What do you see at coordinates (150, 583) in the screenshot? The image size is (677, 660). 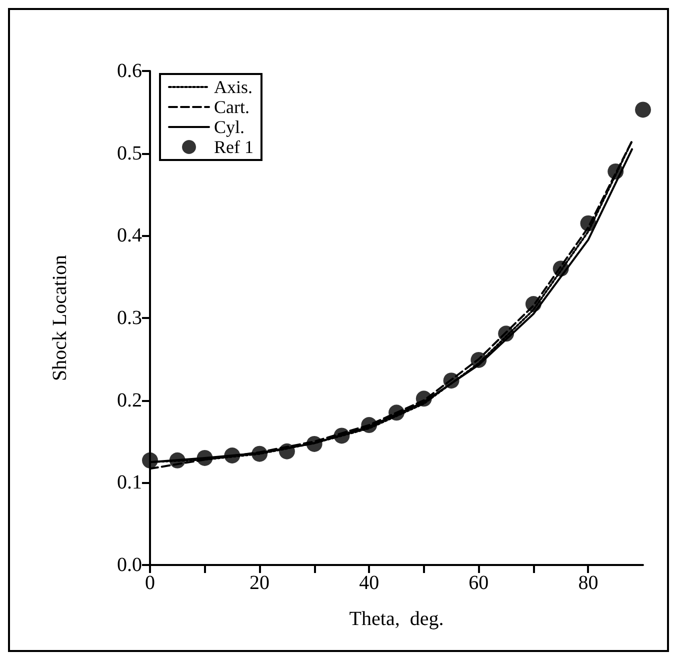 I see `x-tick-label: 0` at bounding box center [150, 583].